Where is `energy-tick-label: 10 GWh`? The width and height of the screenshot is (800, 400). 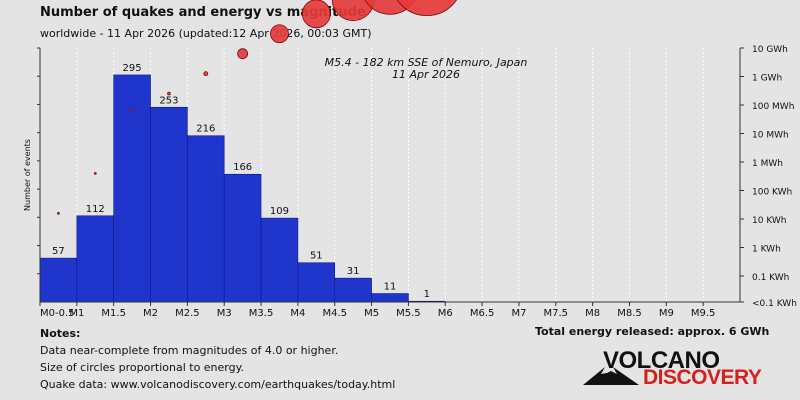
energy-tick-label: 10 GWh is located at coordinates (770, 50).